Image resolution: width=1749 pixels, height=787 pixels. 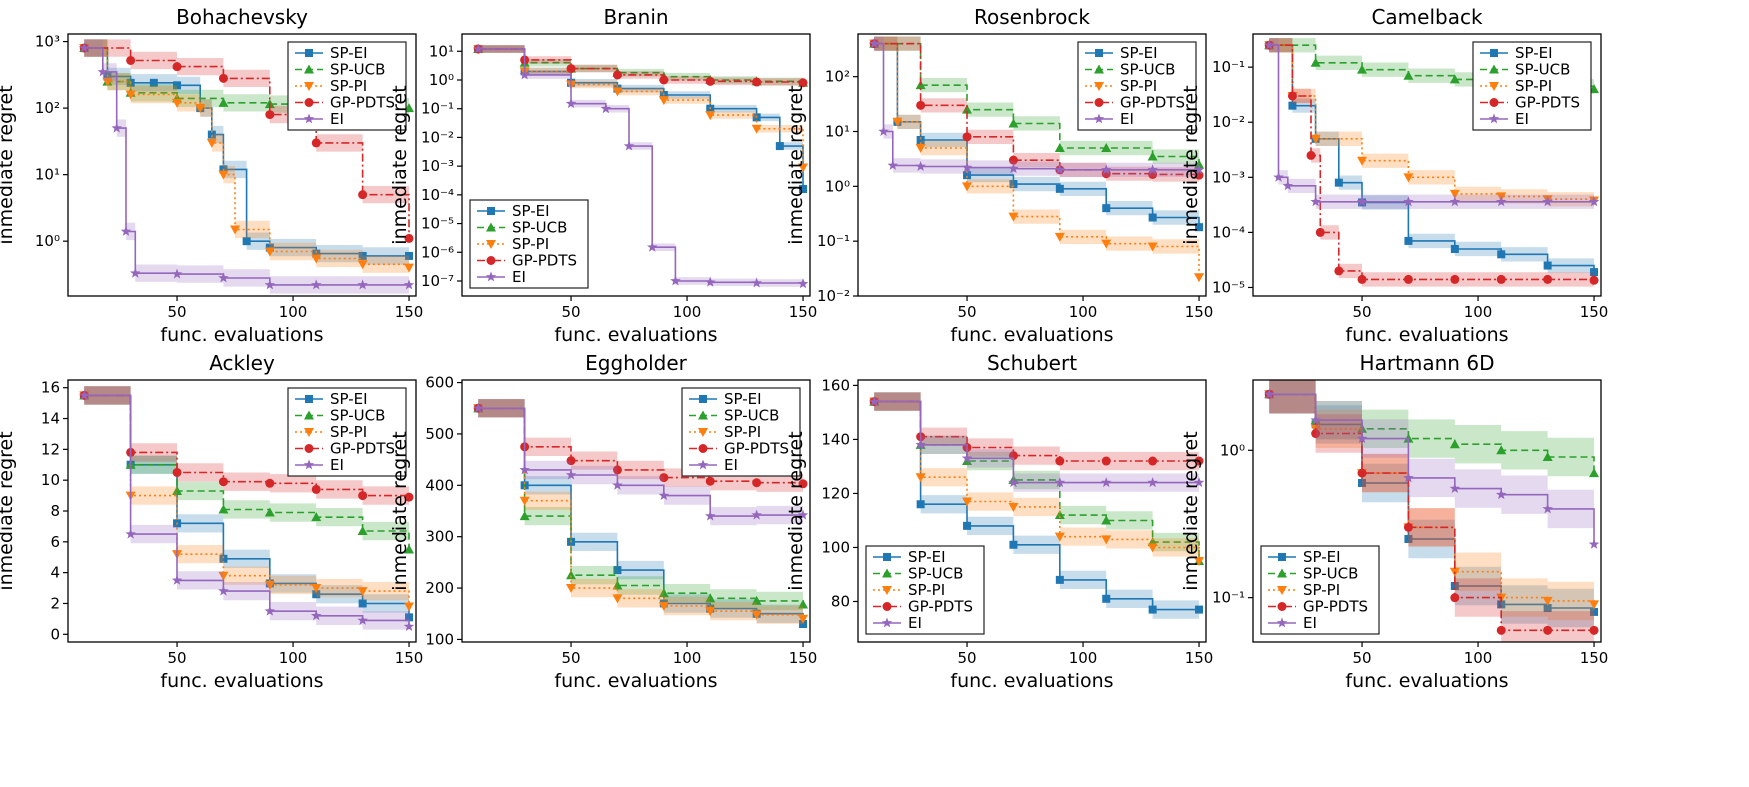 What do you see at coordinates (1282, 622) in the screenshot?
I see `legend-marker-ei` at bounding box center [1282, 622].